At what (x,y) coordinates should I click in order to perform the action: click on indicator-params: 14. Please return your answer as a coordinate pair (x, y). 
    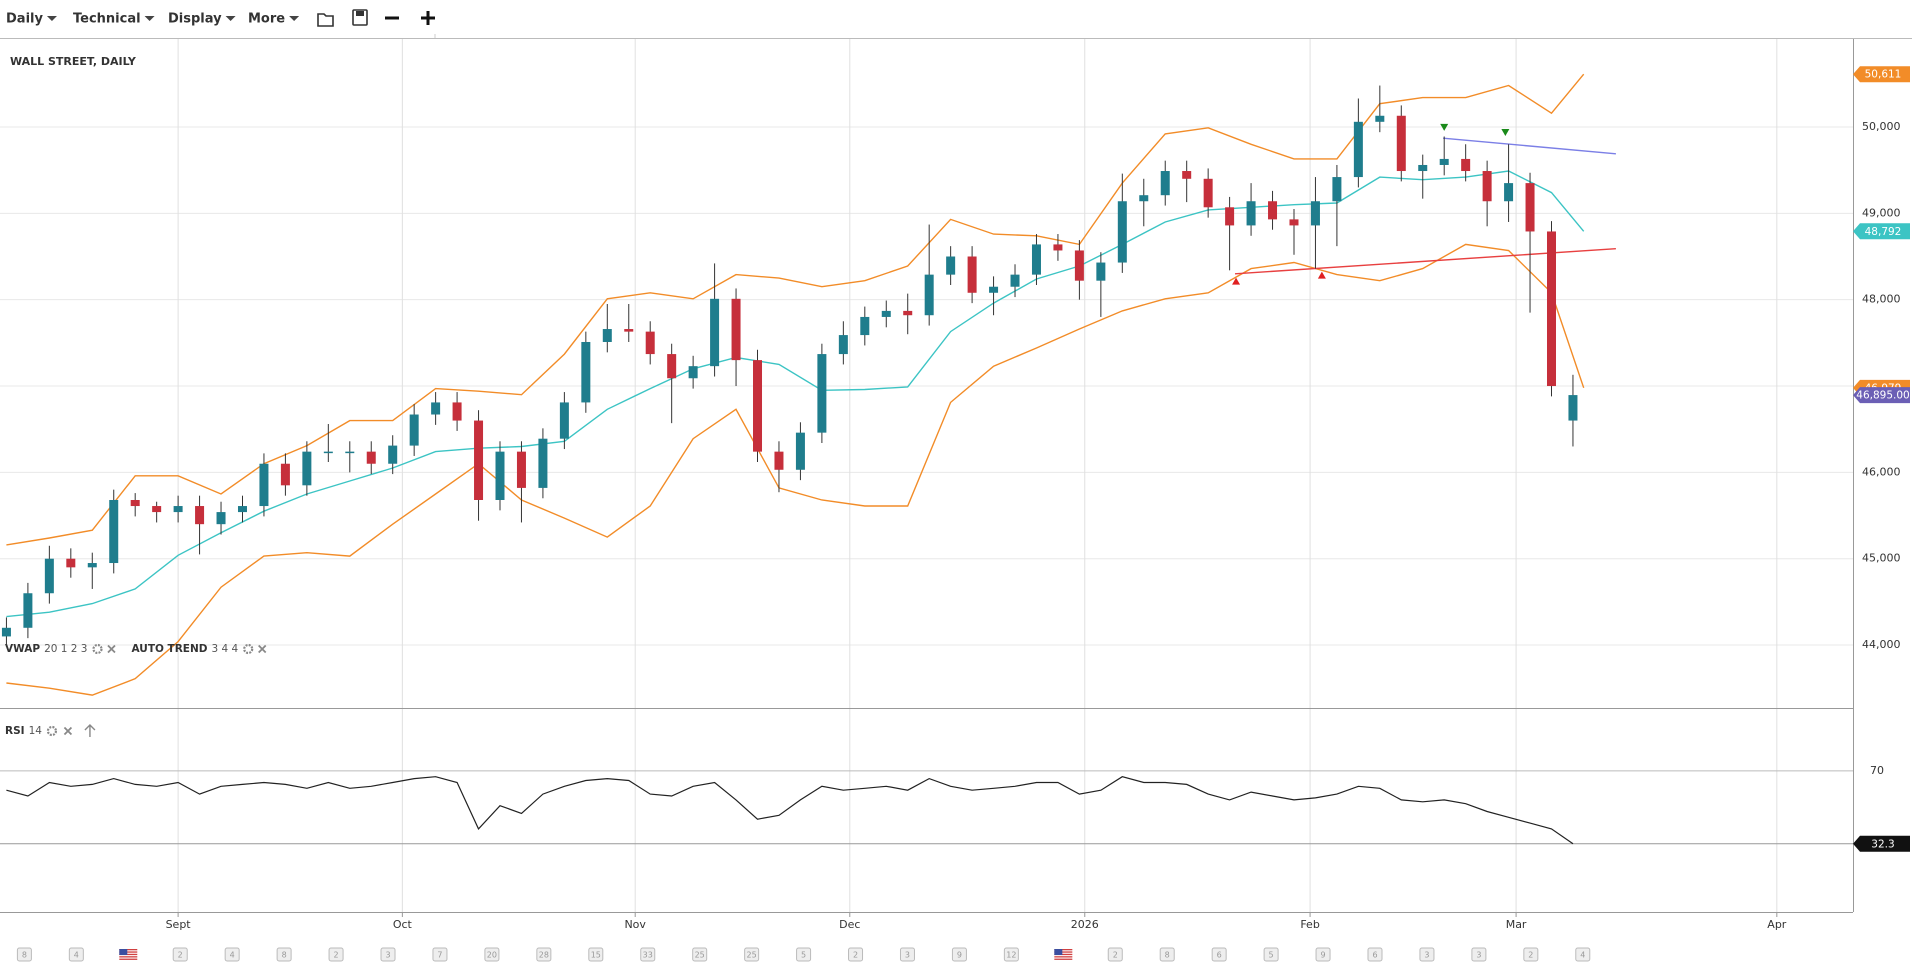
    Looking at the image, I should click on (36, 731).